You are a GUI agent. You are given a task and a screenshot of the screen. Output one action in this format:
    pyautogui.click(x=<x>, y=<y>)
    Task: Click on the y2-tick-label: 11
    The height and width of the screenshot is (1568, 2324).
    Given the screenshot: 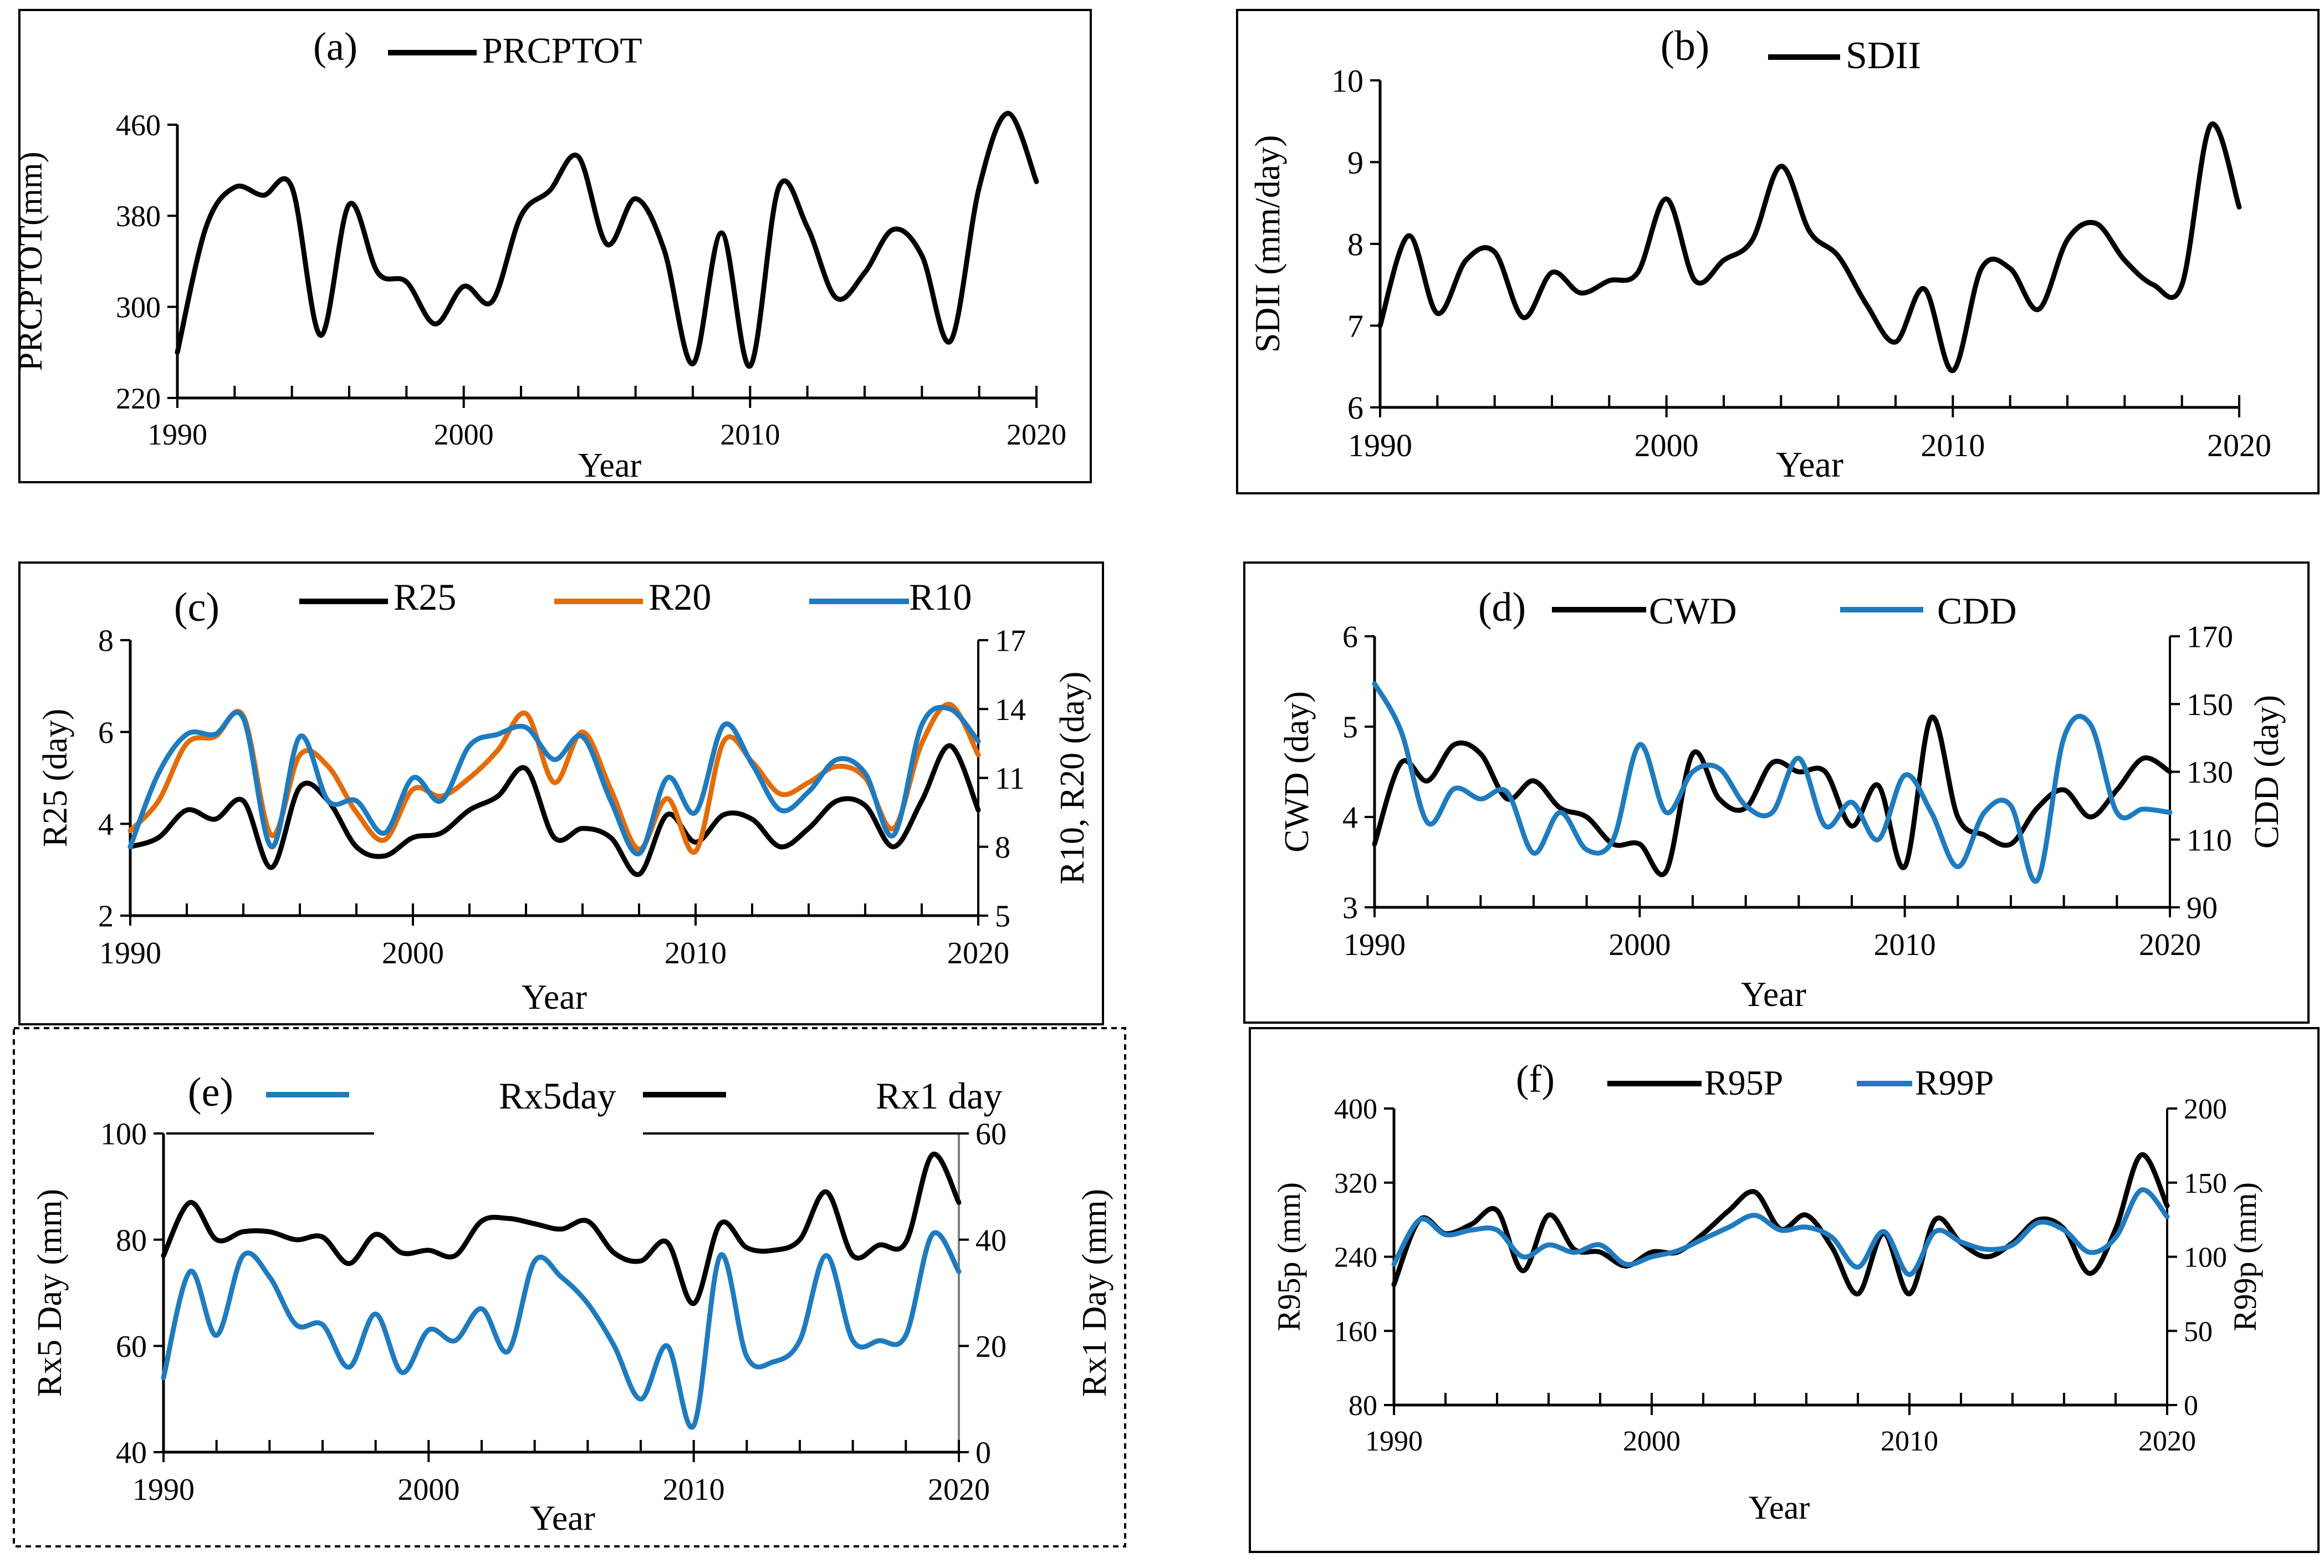 What is the action you would take?
    pyautogui.click(x=1010, y=779)
    